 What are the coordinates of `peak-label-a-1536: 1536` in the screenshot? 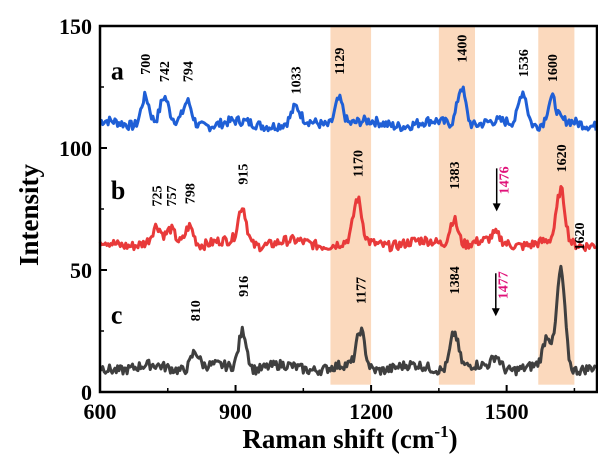 It's located at (524, 63).